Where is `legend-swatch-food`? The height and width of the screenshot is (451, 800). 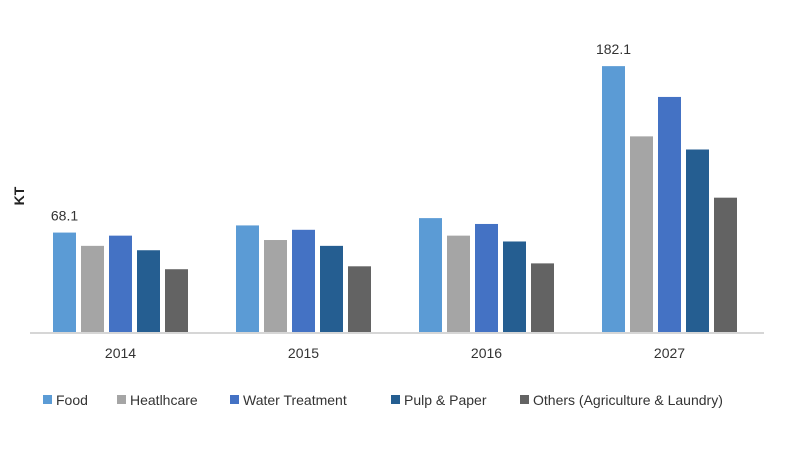
legend-swatch-food is located at coordinates (47, 399).